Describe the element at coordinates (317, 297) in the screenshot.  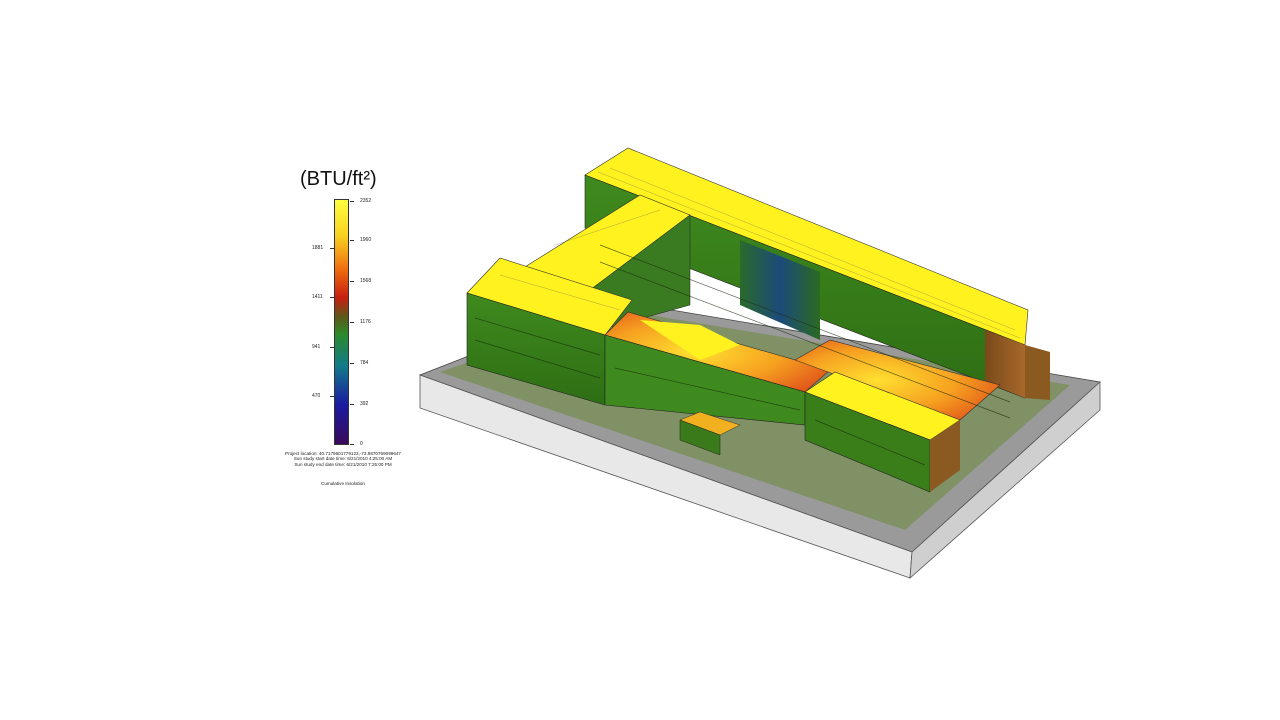
I see `tick-label-left: 1411` at that location.